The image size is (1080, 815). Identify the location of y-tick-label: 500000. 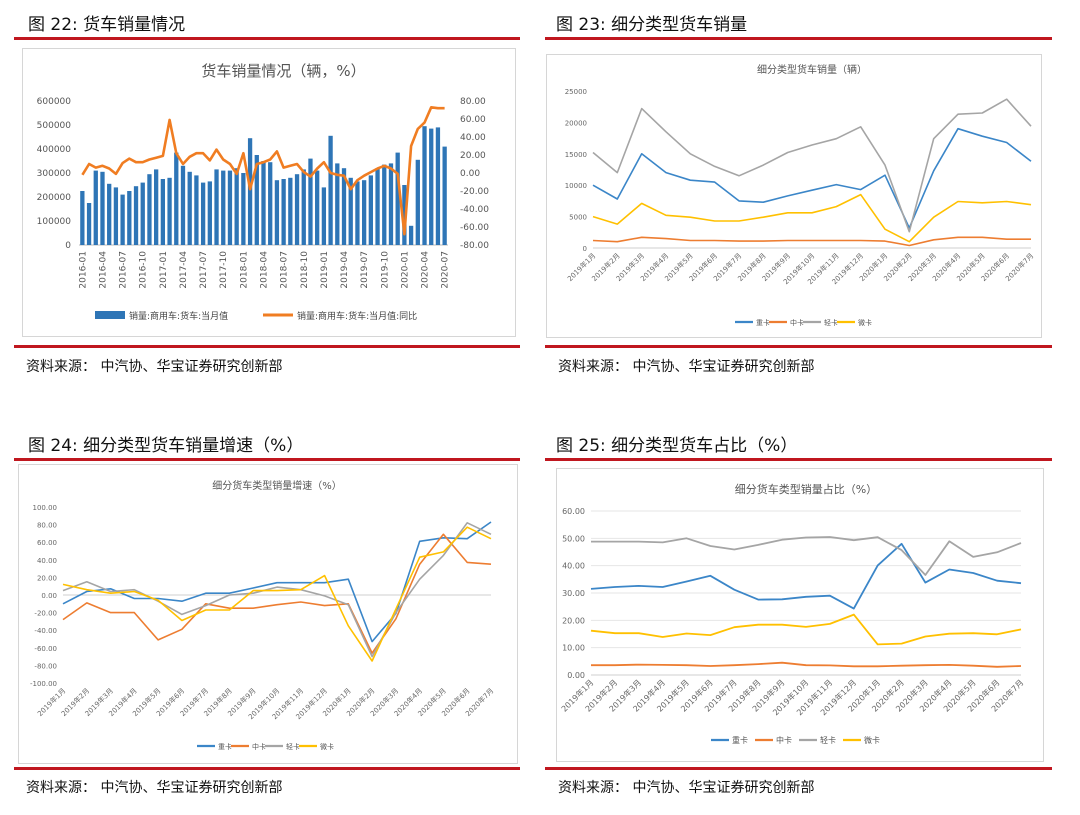
(54, 126).